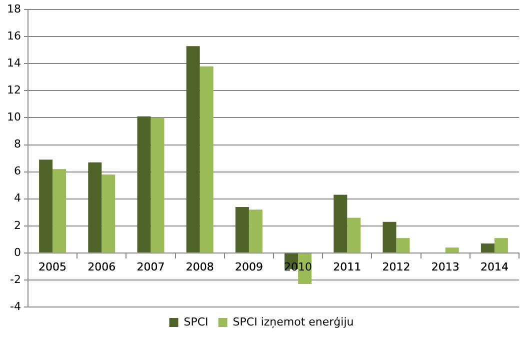 This screenshot has height=342, width=527. I want to click on x-tick-label: 2008, so click(200, 267).